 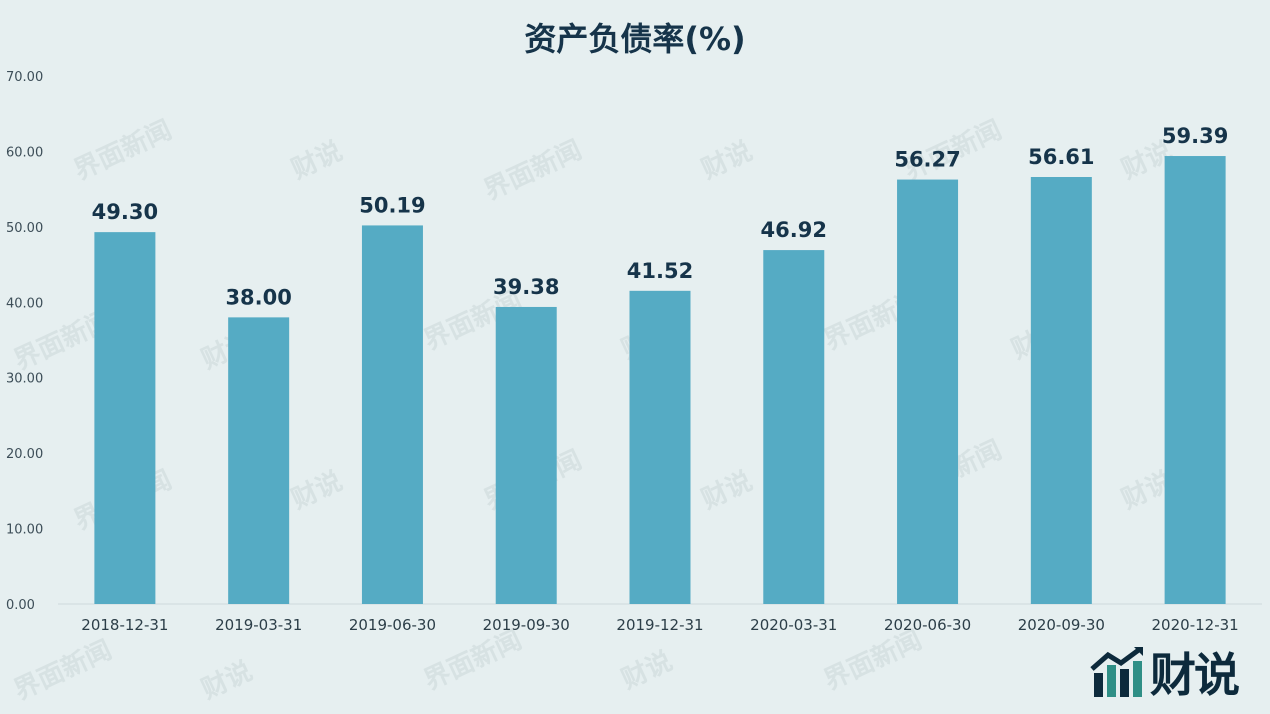 I want to click on y-tick-label: 10.00, so click(x=24, y=530).